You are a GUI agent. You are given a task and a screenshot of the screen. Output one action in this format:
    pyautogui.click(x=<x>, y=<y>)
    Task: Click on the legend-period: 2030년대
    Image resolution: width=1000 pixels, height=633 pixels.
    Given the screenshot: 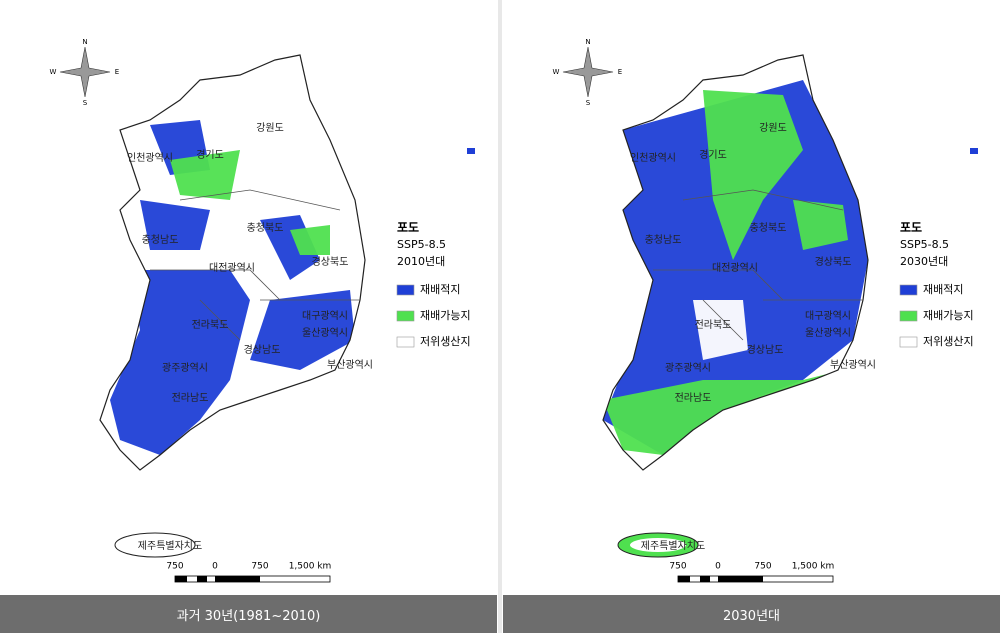 What is the action you would take?
    pyautogui.click(x=924, y=261)
    